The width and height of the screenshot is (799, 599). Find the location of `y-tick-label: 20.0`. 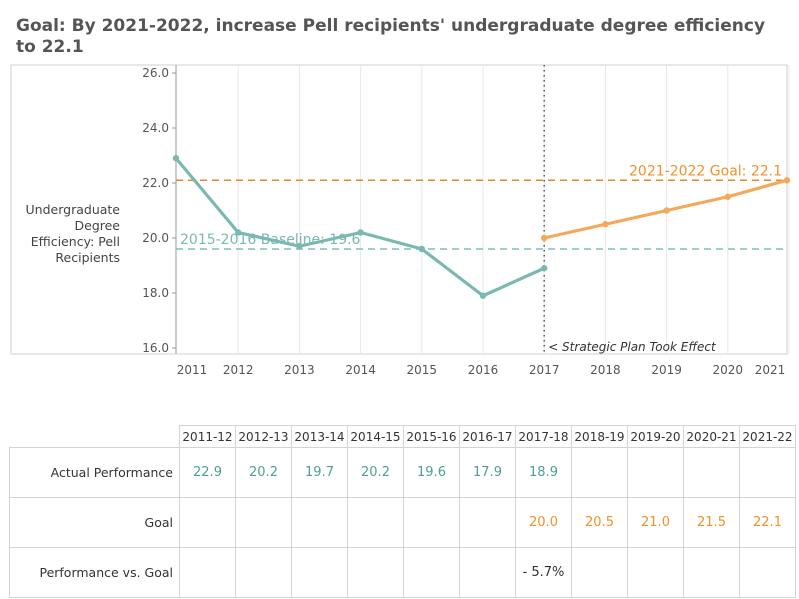

y-tick-label: 20.0 is located at coordinates (155, 238).